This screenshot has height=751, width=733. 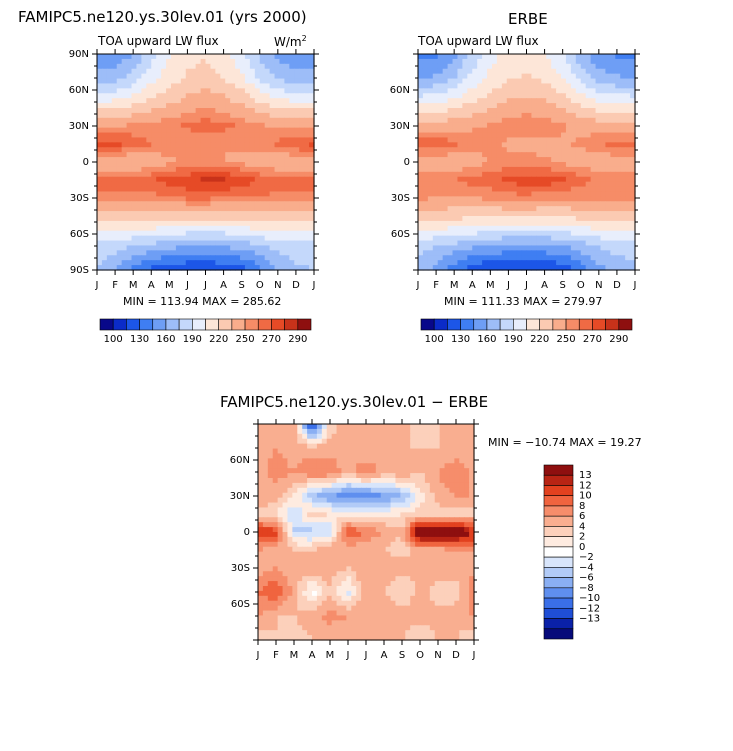 What do you see at coordinates (288, 42) in the screenshot?
I see `panel1-units-text: W/m` at bounding box center [288, 42].